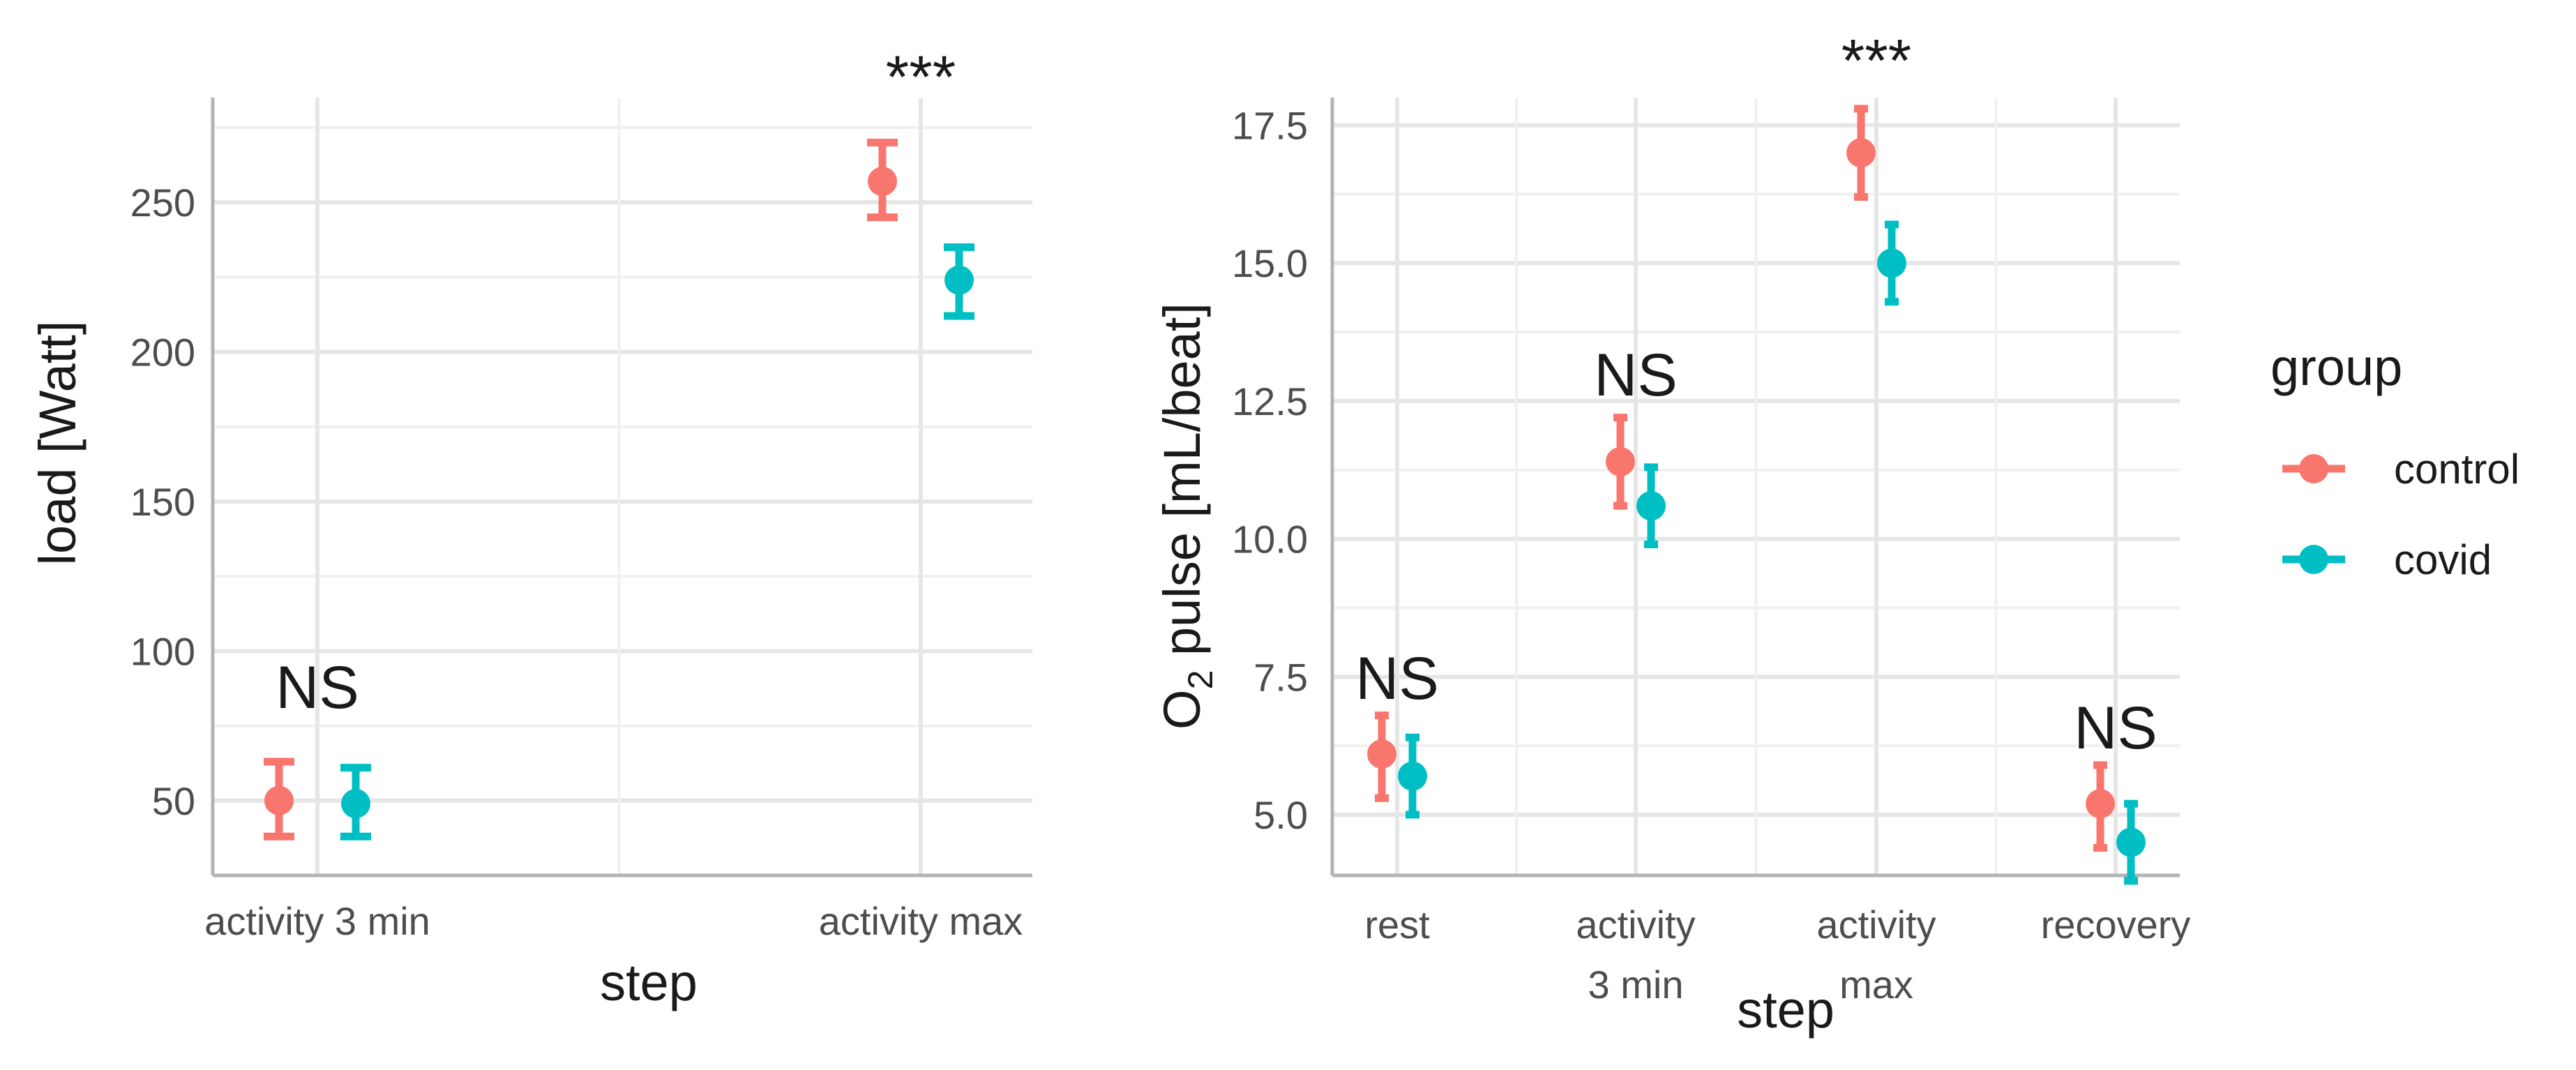  Describe the element at coordinates (2400, 514) in the screenshot. I see `legend-items: control covid` at that location.